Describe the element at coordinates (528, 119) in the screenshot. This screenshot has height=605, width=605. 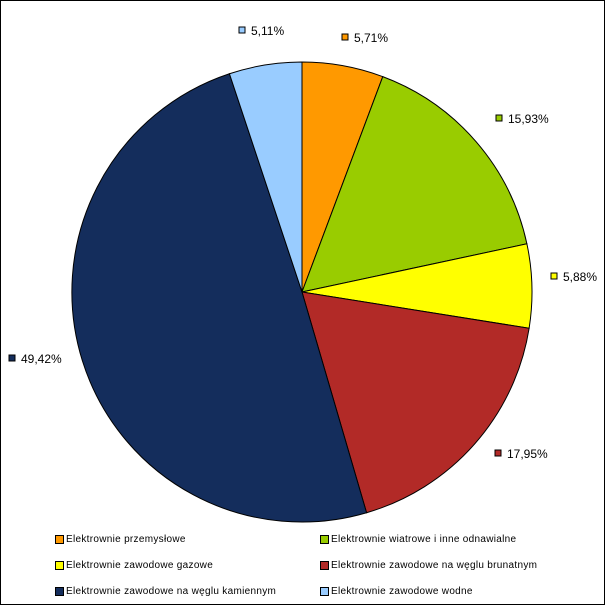
I see `data-label-text: 15,93%` at that location.